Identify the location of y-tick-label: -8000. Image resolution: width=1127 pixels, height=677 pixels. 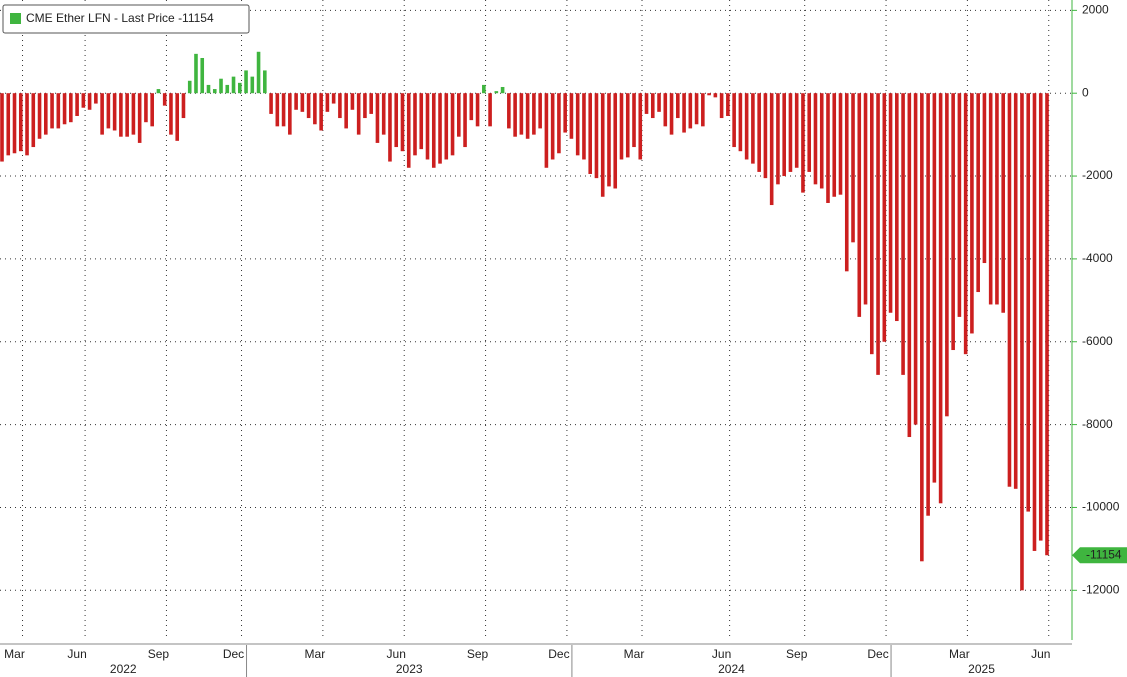
(1097, 424).